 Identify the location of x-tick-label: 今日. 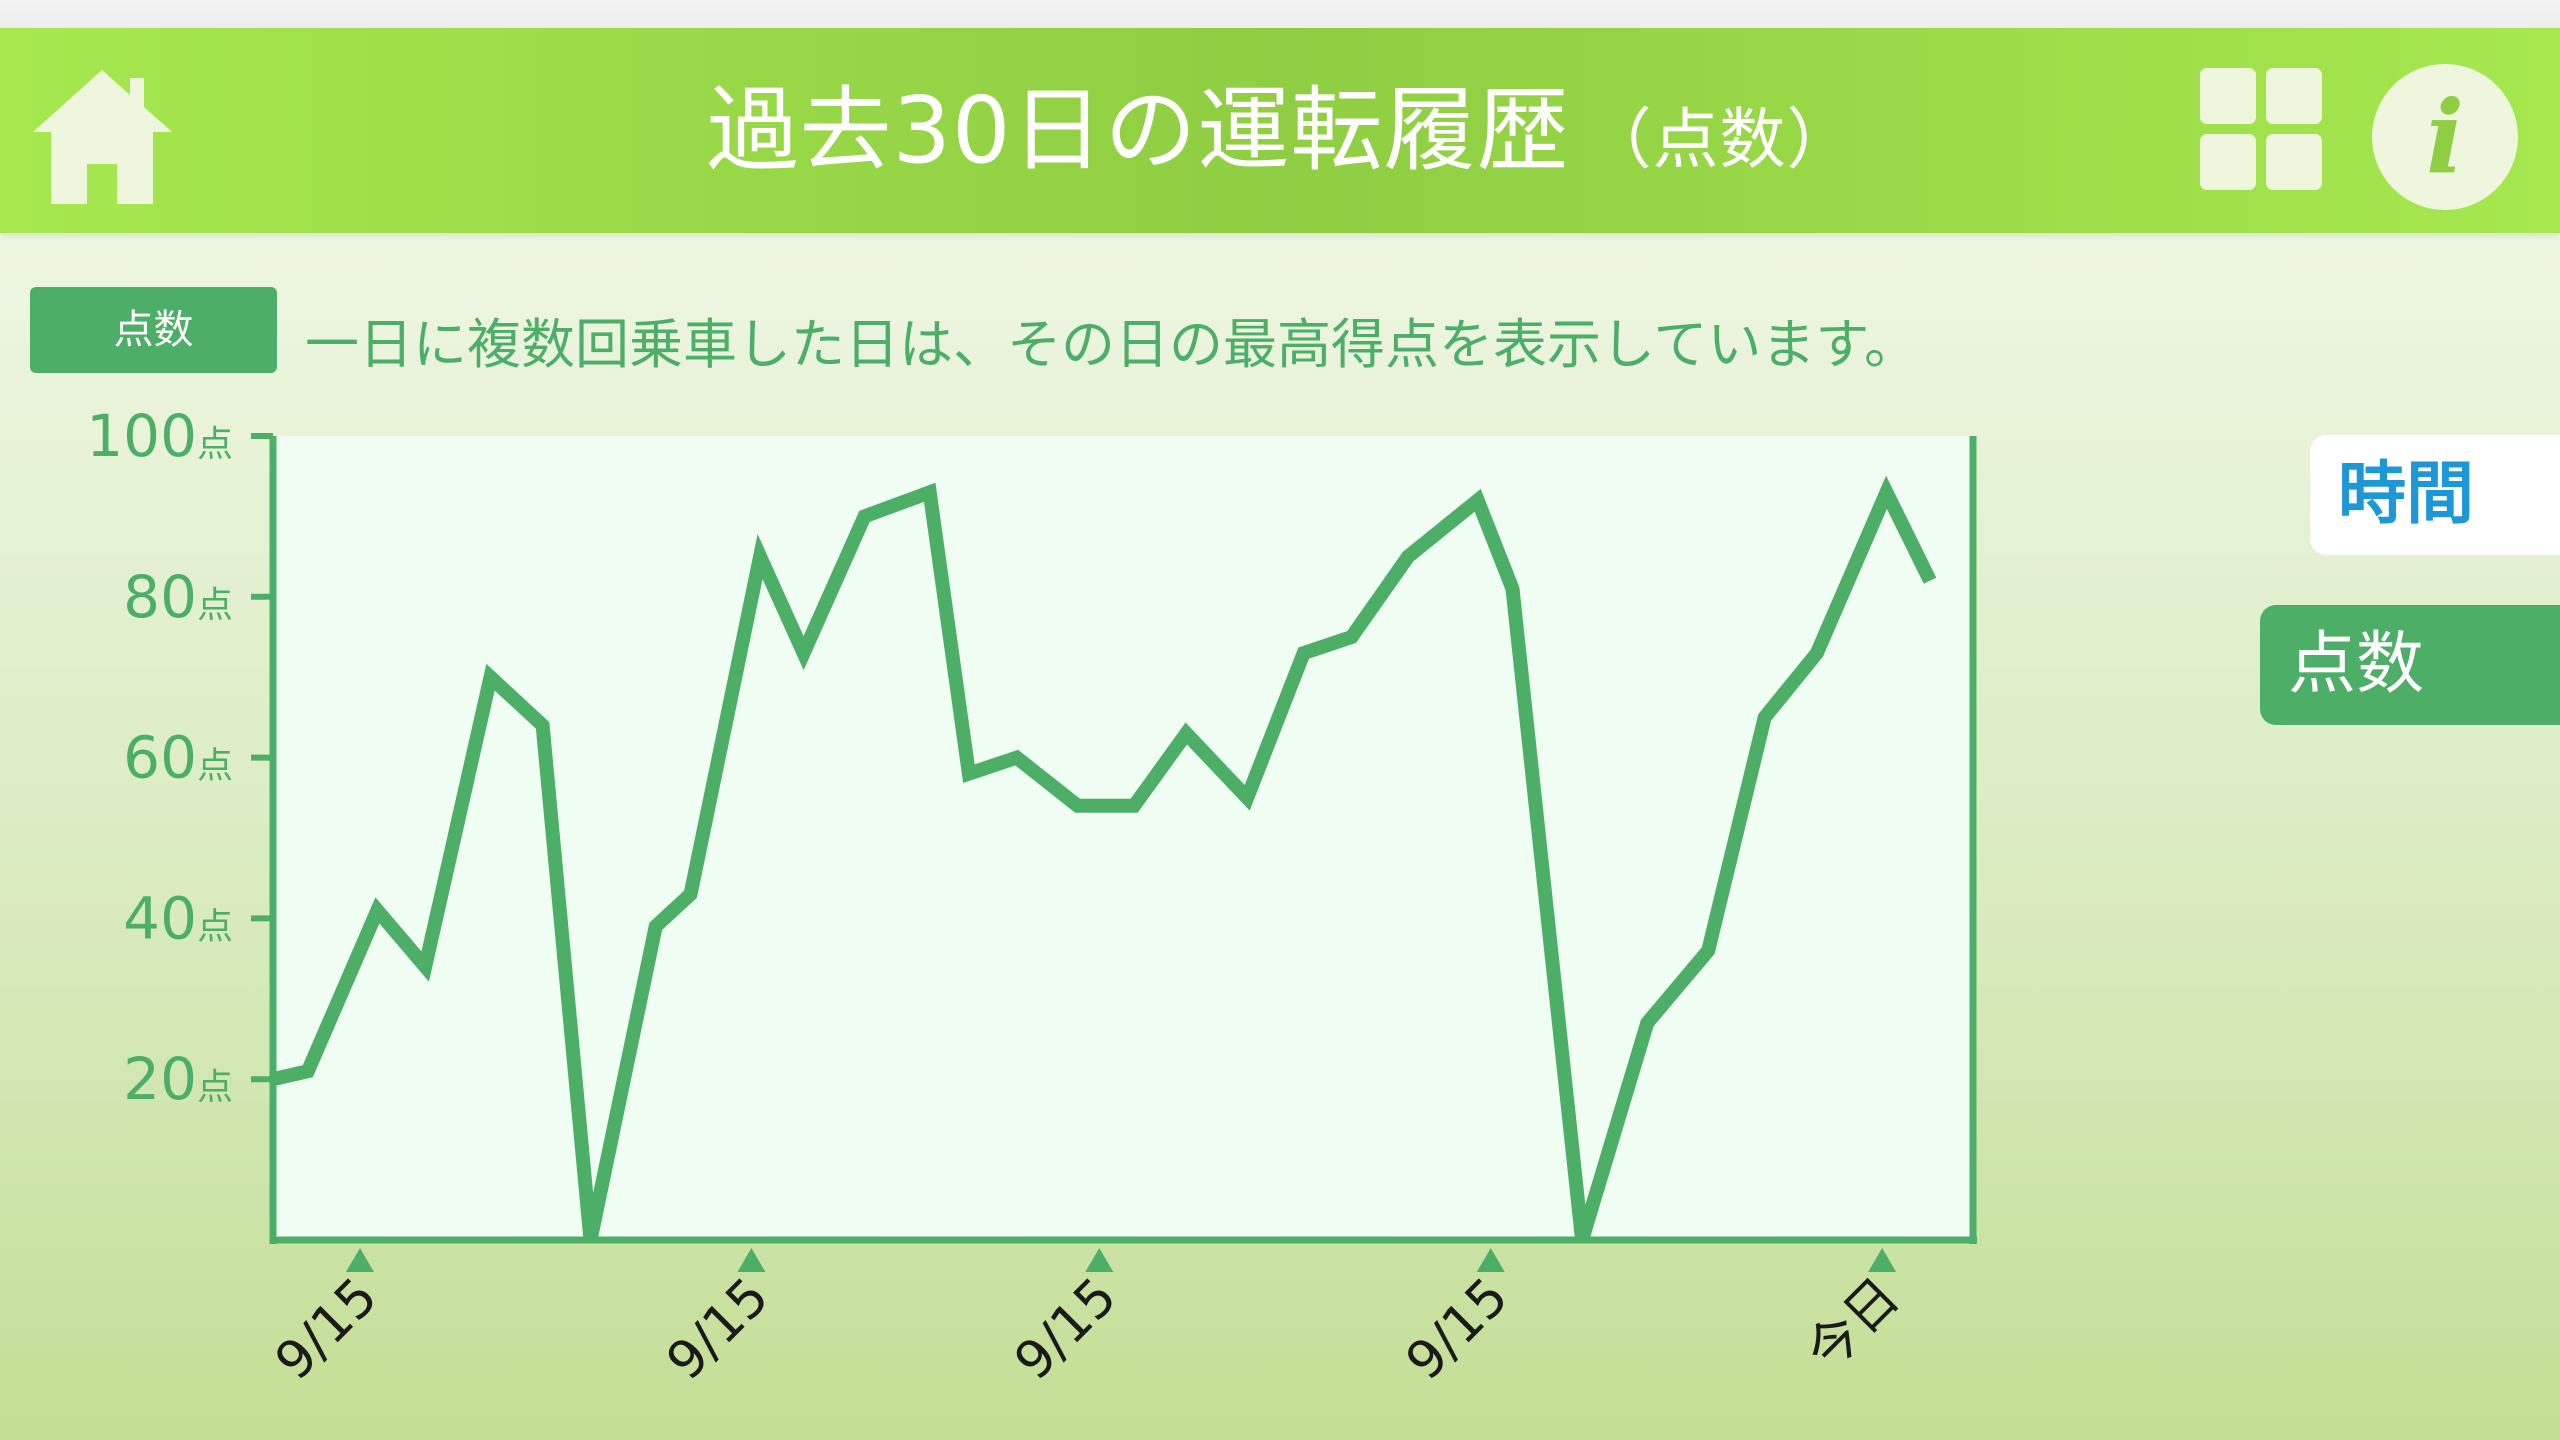
(1853, 1325).